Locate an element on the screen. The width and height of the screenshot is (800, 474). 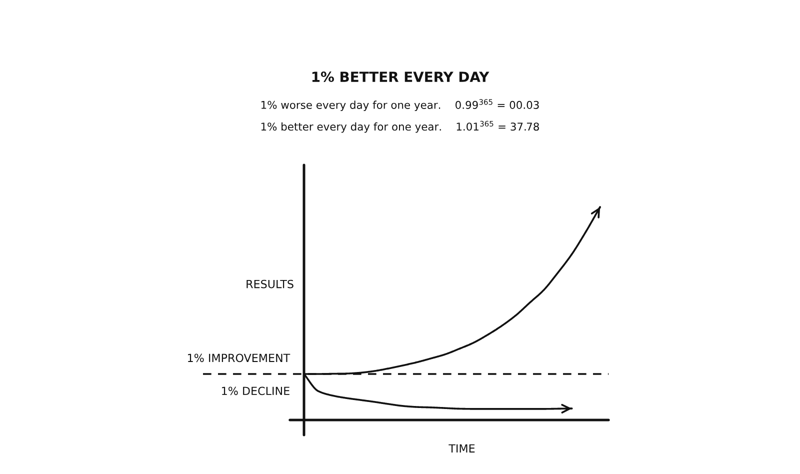
text: 1% worse every day for one year. 0.99$^{365}$ = 00.03 1% better every day for one year. 1.01$^{365}$ = 37.78 is located at coordinates (400, 116).